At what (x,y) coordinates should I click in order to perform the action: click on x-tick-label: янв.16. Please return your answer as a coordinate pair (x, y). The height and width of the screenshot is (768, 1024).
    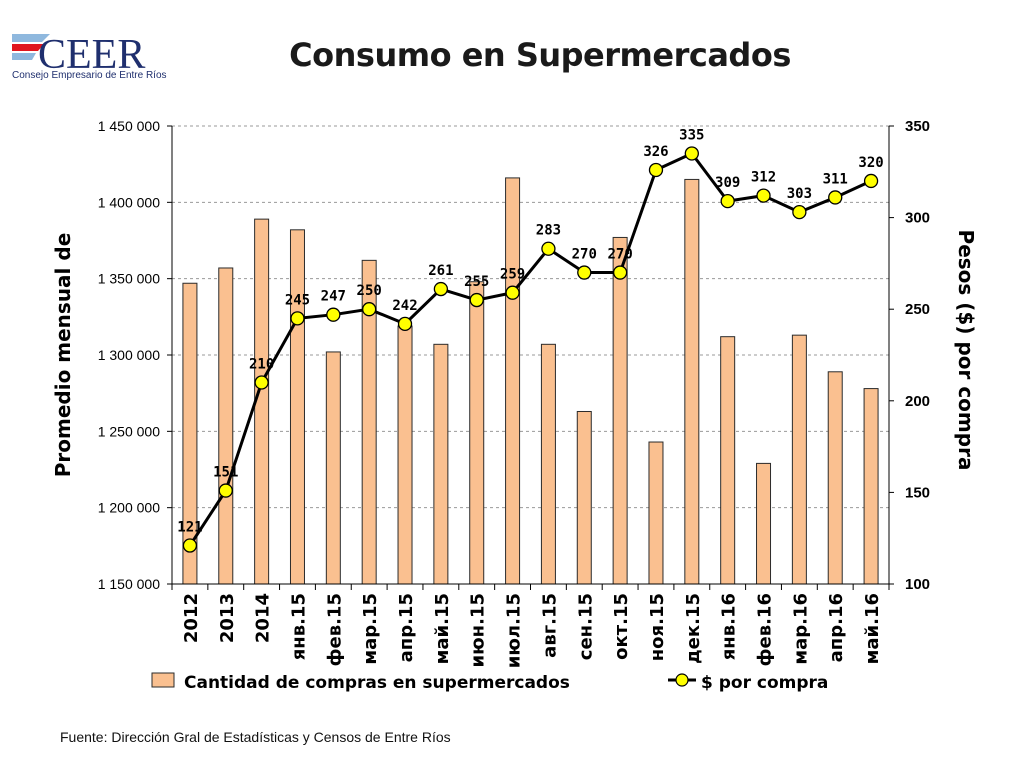
    Looking at the image, I should click on (729, 626).